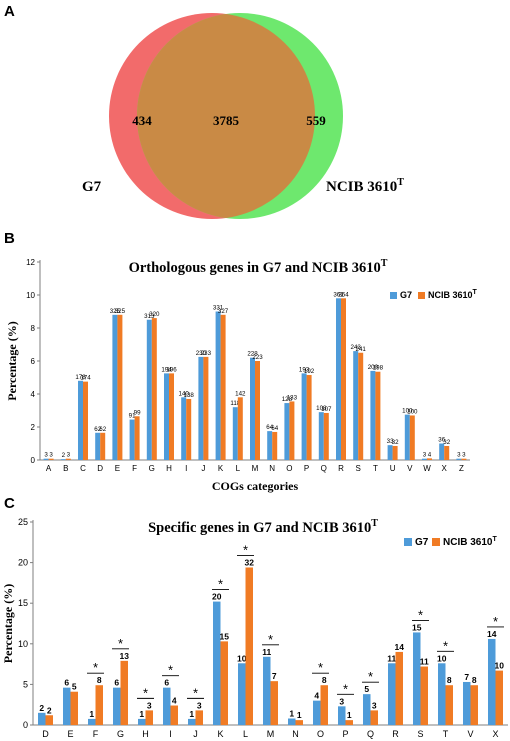 The width and height of the screenshot is (510, 741). Describe the element at coordinates (142, 120) in the screenshot. I see `venn-left-only-count: 434` at that location.